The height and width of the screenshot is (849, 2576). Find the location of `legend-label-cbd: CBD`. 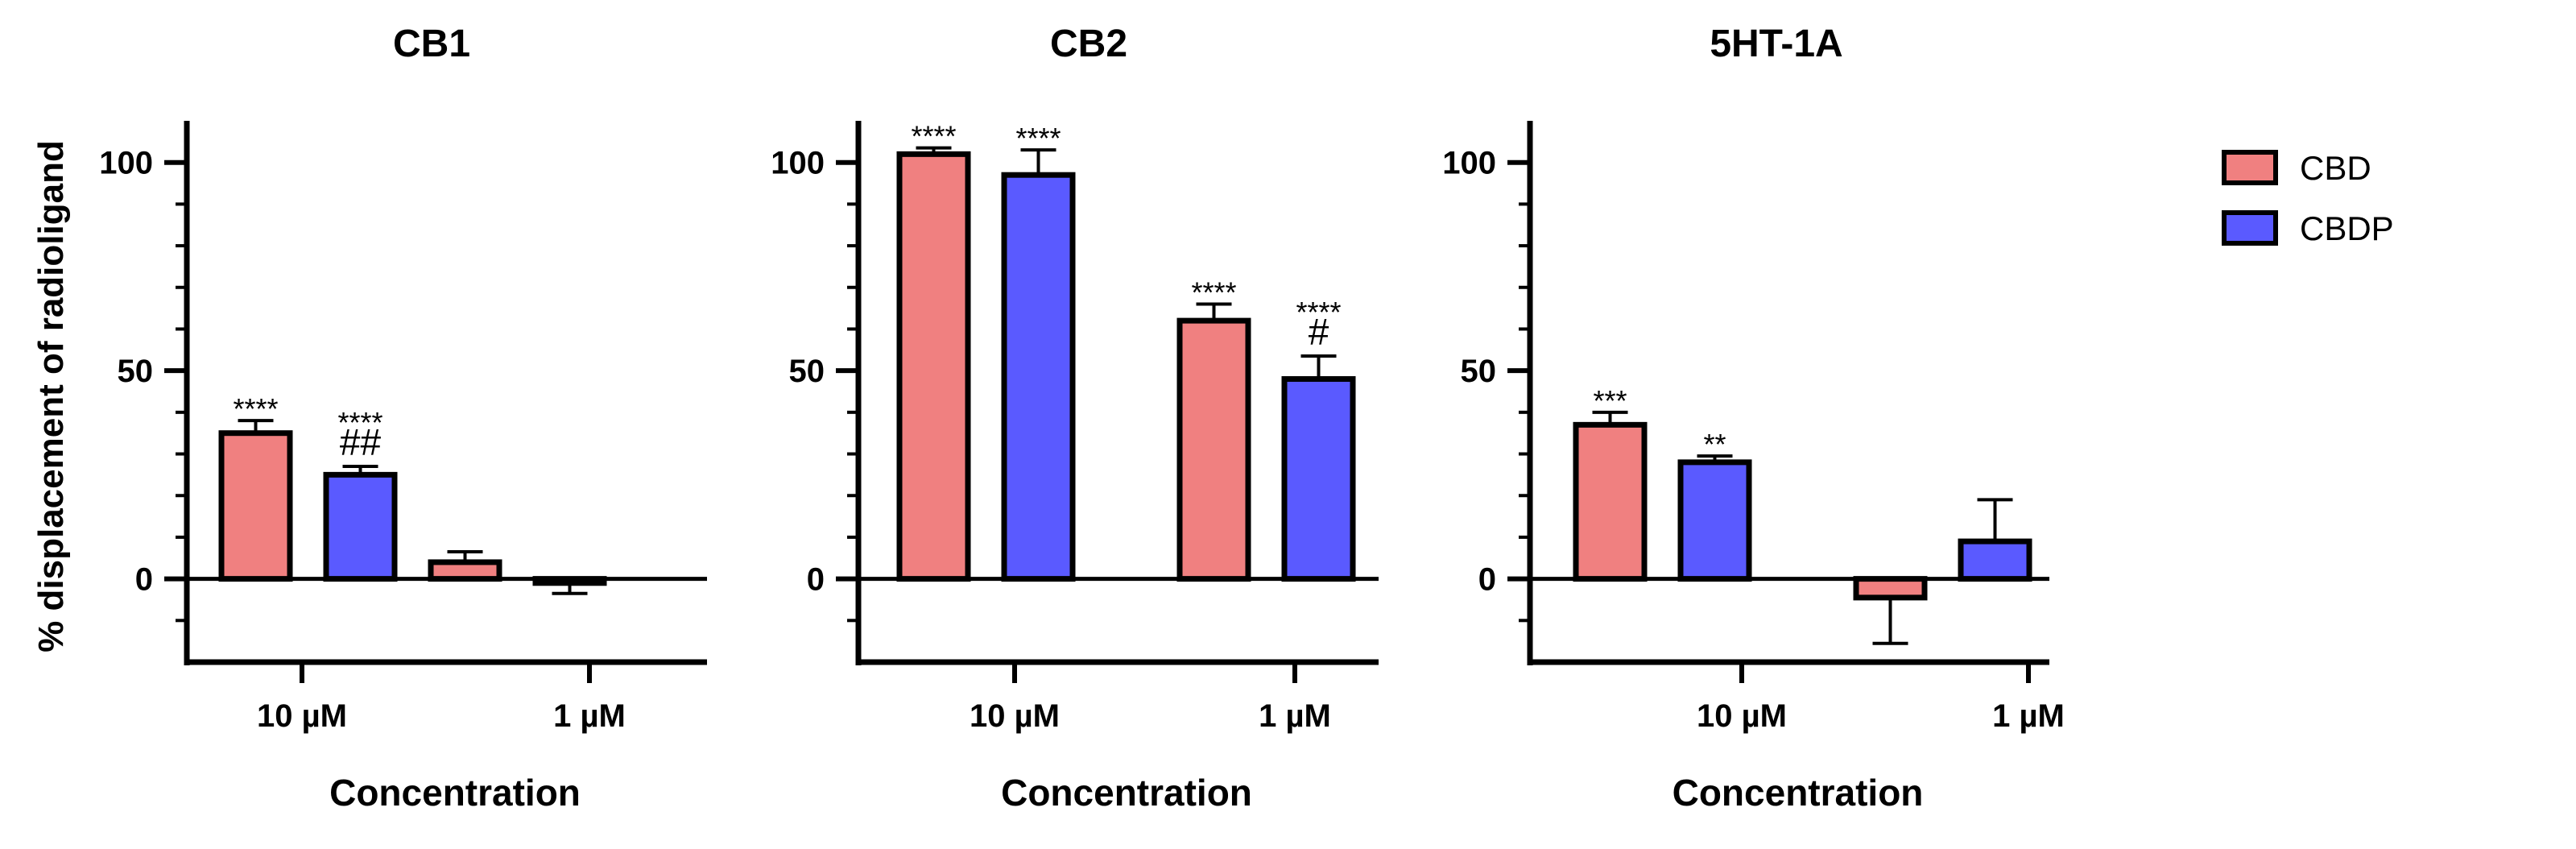

legend-label-cbd: CBD is located at coordinates (2335, 168).